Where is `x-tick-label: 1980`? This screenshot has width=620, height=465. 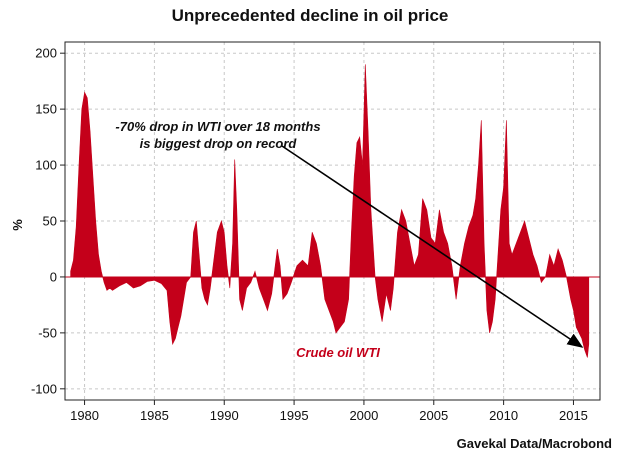 x-tick-label: 1980 is located at coordinates (84, 415).